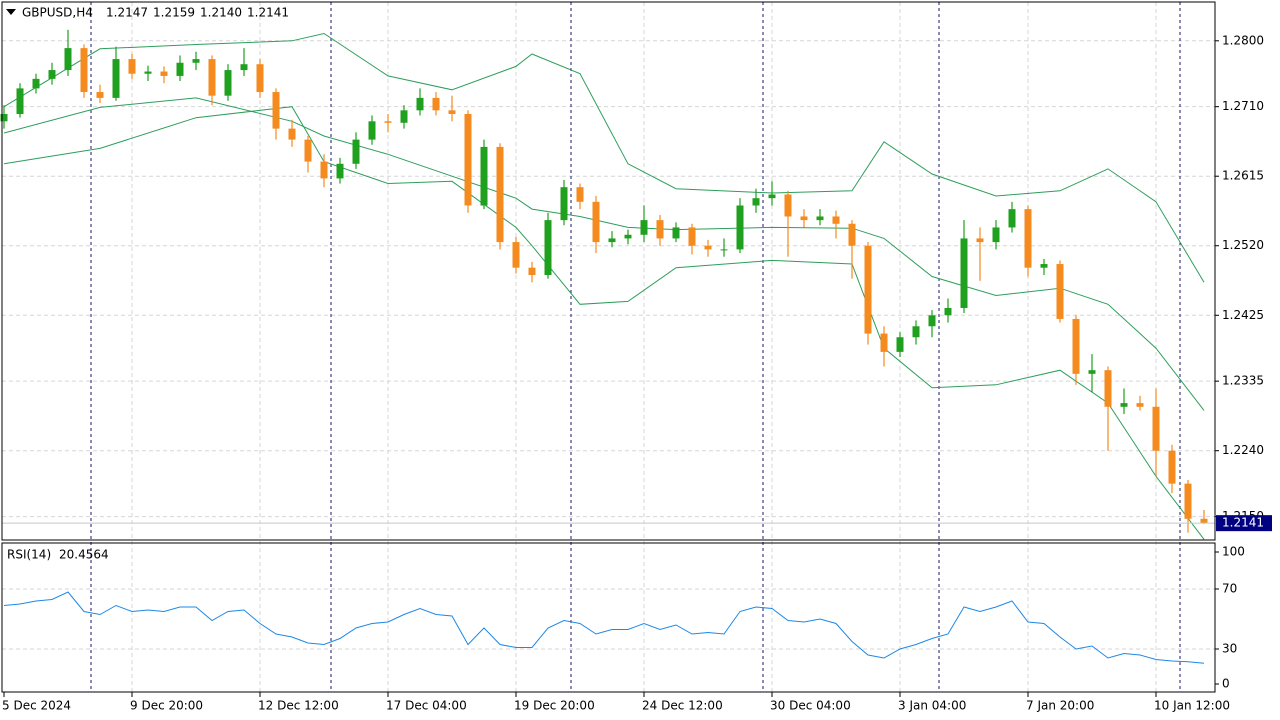  What do you see at coordinates (268, 13) in the screenshot?
I see `header-close: 1.2141` at bounding box center [268, 13].